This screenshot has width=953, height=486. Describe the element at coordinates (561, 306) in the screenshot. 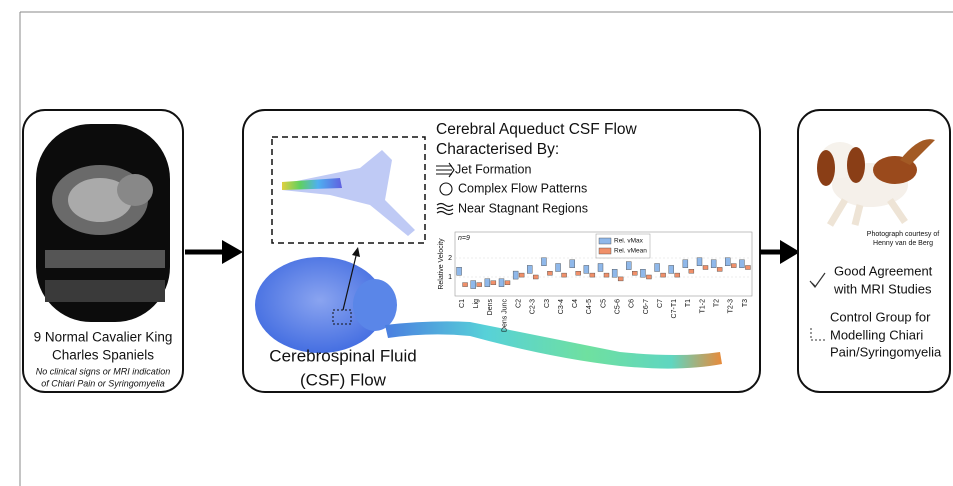

I see `x-tick-label: C3-4` at that location.